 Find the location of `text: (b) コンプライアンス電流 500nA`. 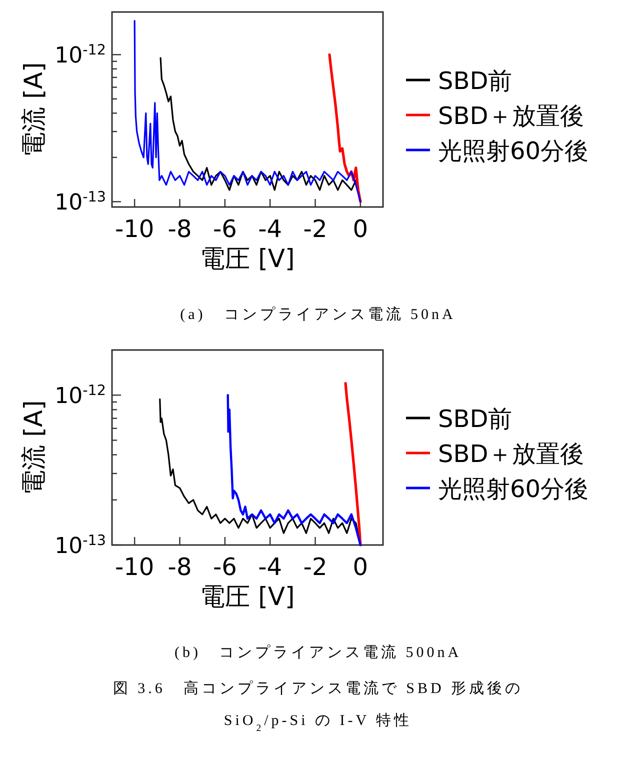

text: (b) コンプライアンス電流 500nA is located at coordinates (318, 652).